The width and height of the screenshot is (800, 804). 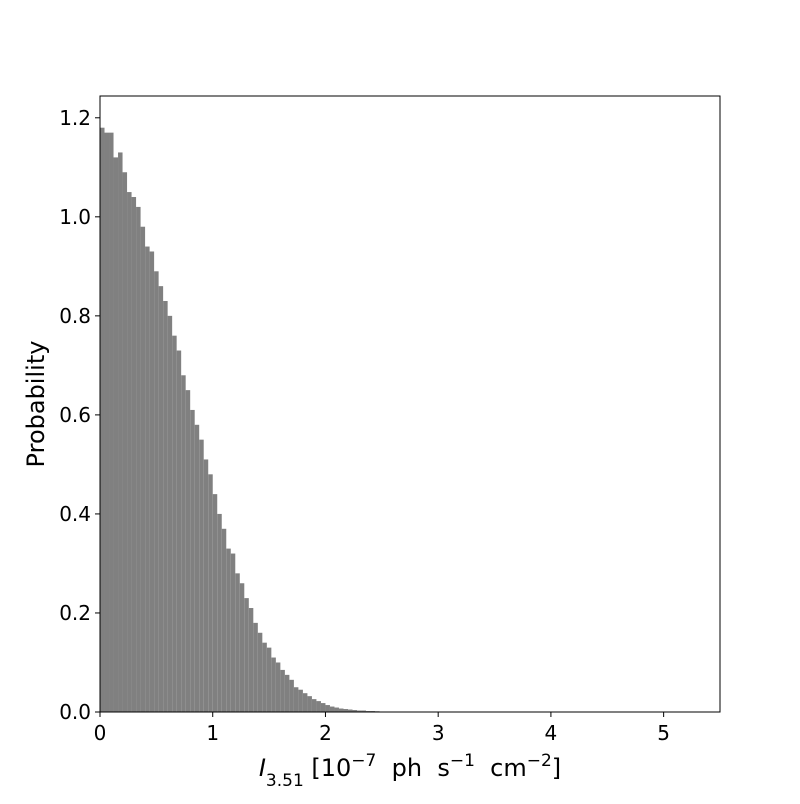 What do you see at coordinates (501, 768) in the screenshot?
I see `x-label-part: cm` at bounding box center [501, 768].